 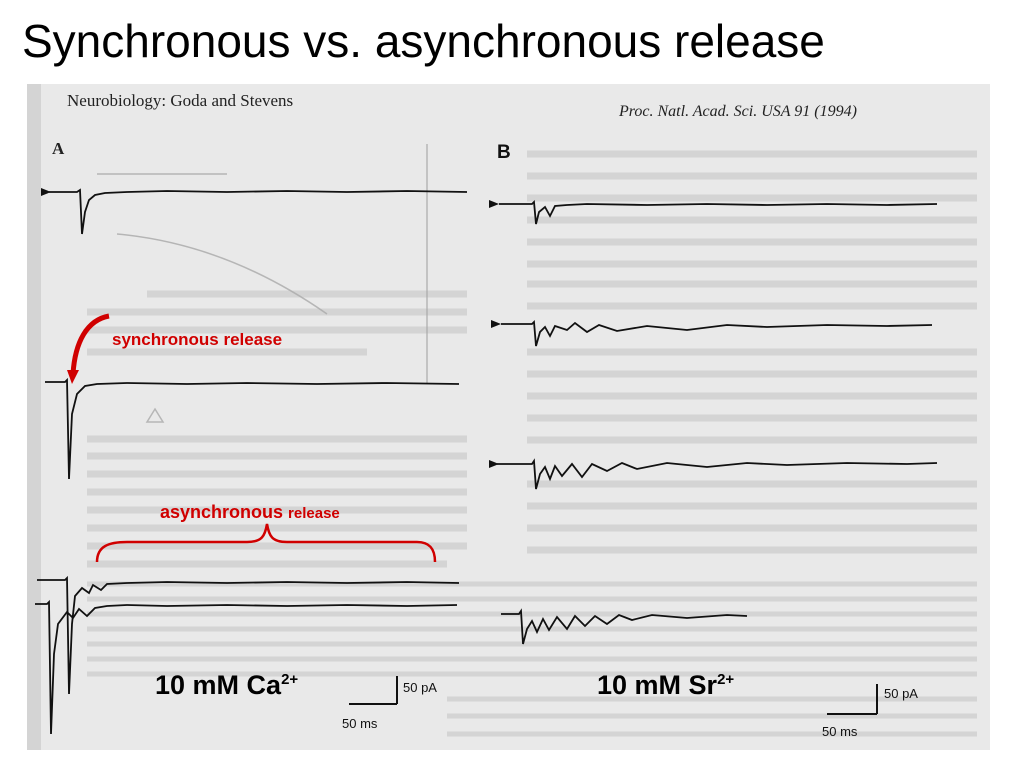 I want to click on strontium-condition-label: 10 mM Sr2+, so click(x=665, y=685).